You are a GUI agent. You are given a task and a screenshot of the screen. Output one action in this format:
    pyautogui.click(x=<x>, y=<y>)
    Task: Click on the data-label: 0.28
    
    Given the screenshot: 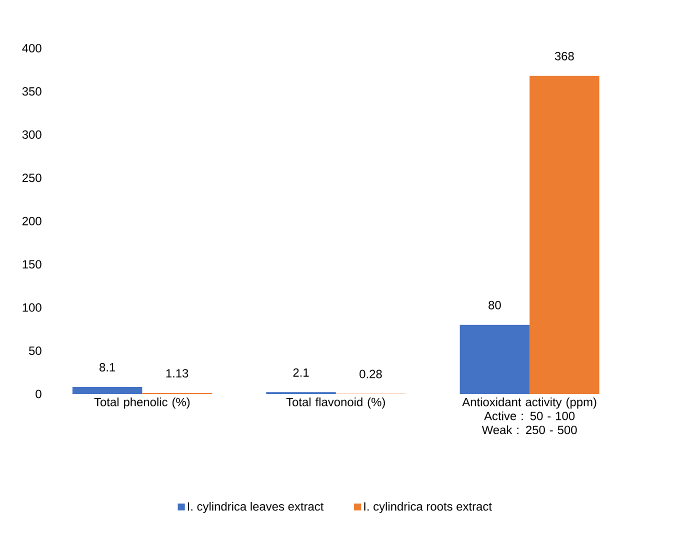 What is the action you would take?
    pyautogui.click(x=371, y=374)
    